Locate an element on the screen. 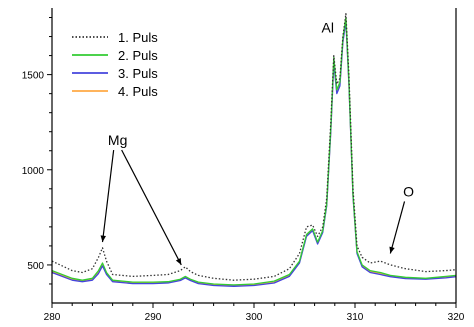 Image resolution: width=474 pixels, height=327 pixels. x-tick-label: 290 is located at coordinates (153, 317).